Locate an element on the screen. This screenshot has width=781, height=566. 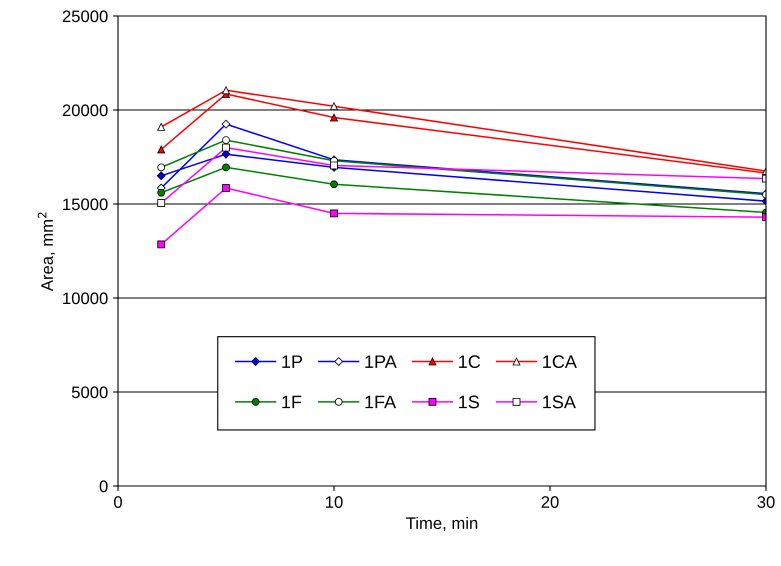
legend-label: 1CA is located at coordinates (560, 361).